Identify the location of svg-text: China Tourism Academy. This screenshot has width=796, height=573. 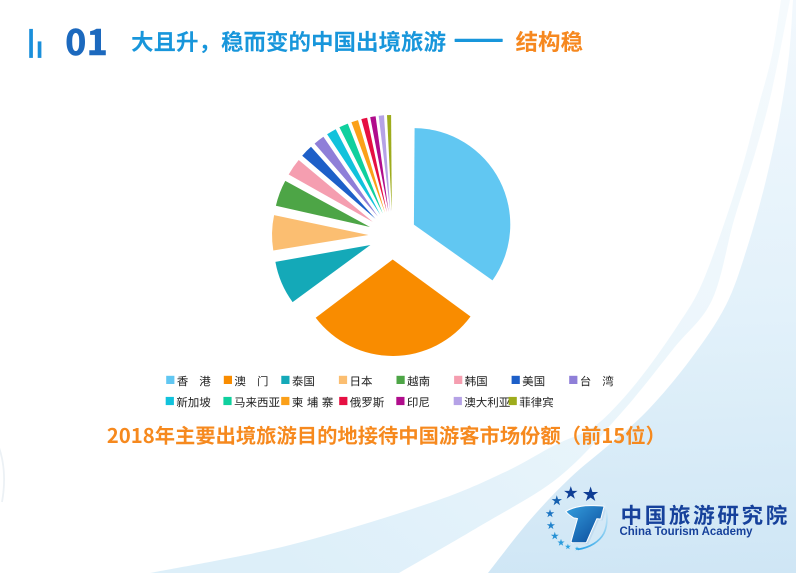
(686, 531).